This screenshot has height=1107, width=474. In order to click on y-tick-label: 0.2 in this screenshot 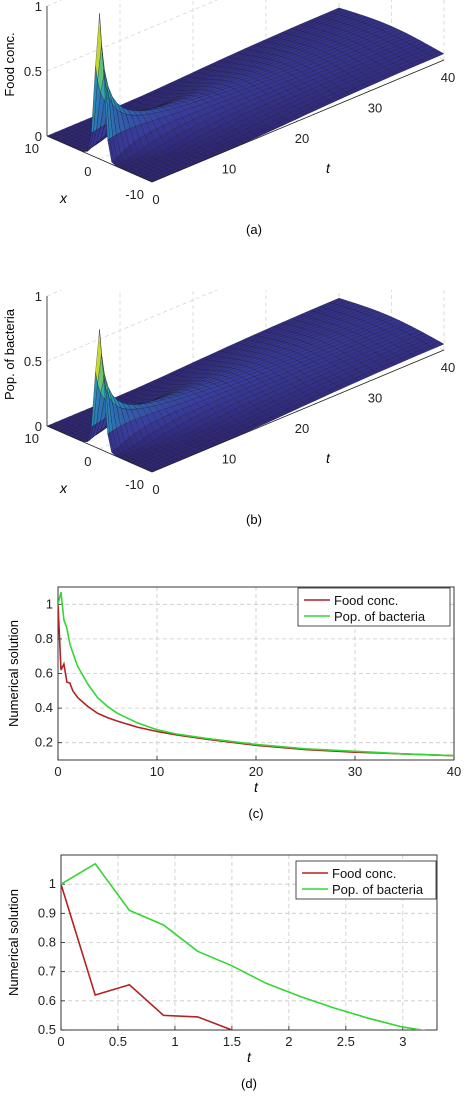, I will do `click(44, 742)`.